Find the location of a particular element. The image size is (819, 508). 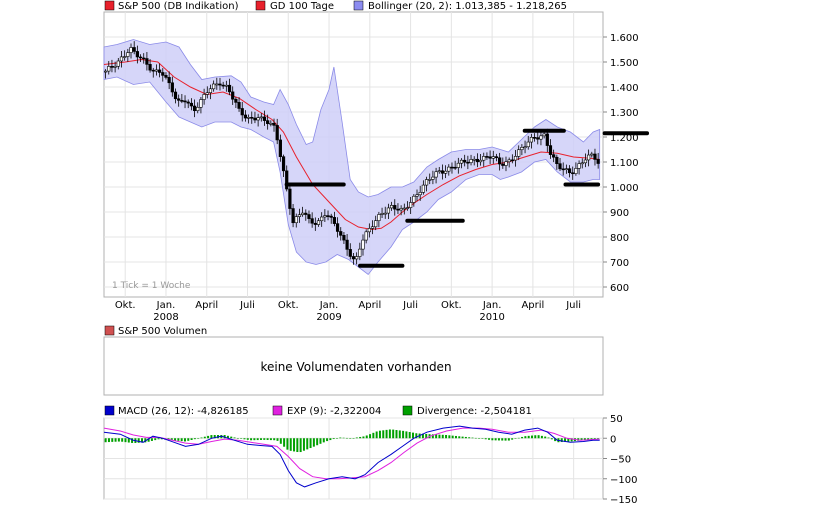

macd-ytick-label: 0 is located at coordinates (613, 439).